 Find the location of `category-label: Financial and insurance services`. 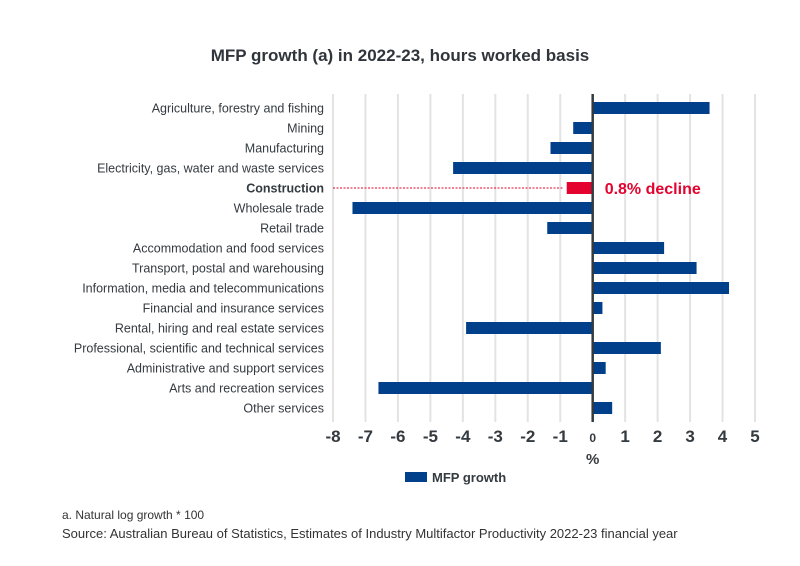

category-label: Financial and insurance services is located at coordinates (233, 309).